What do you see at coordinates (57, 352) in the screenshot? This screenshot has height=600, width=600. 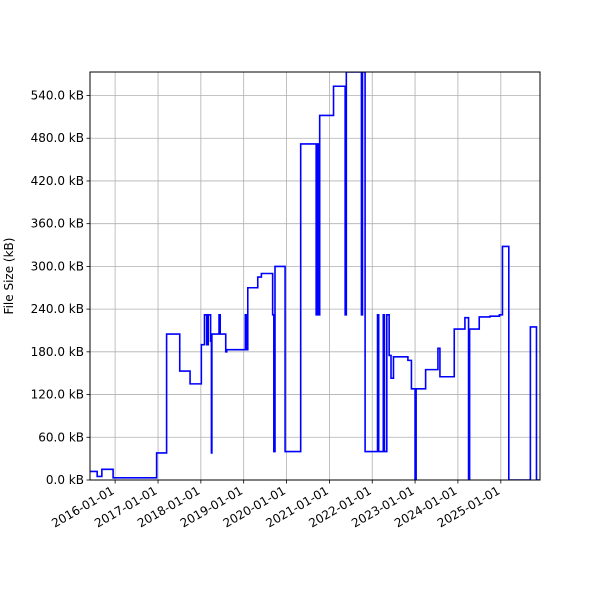 I see `y-tick-label: 180.0 kB` at bounding box center [57, 352].